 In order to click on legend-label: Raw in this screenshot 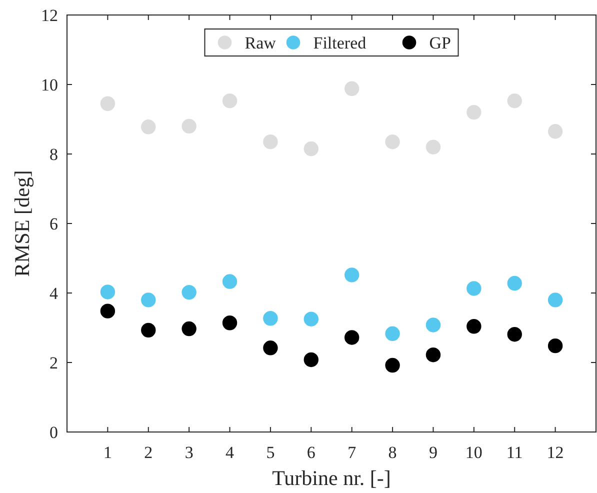, I will do `click(260, 42)`.